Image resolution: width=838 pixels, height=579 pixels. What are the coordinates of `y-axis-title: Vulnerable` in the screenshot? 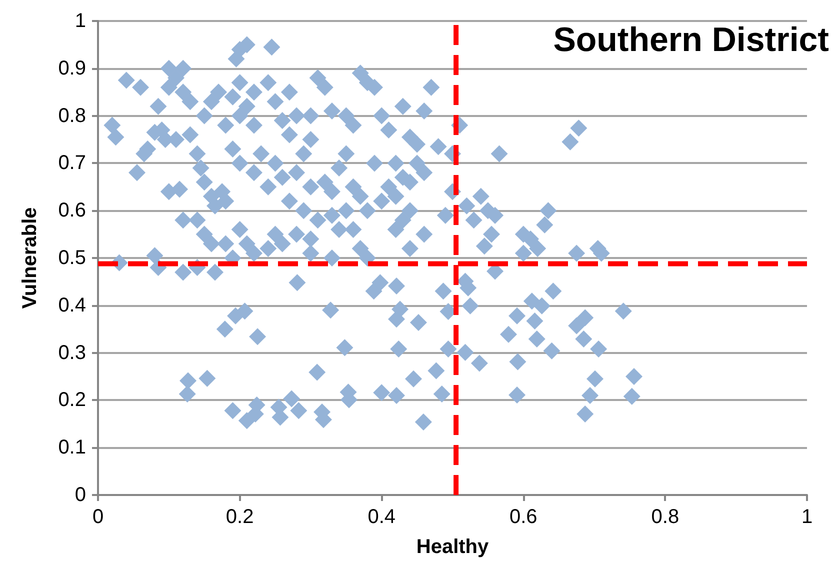 It's located at (30, 258).